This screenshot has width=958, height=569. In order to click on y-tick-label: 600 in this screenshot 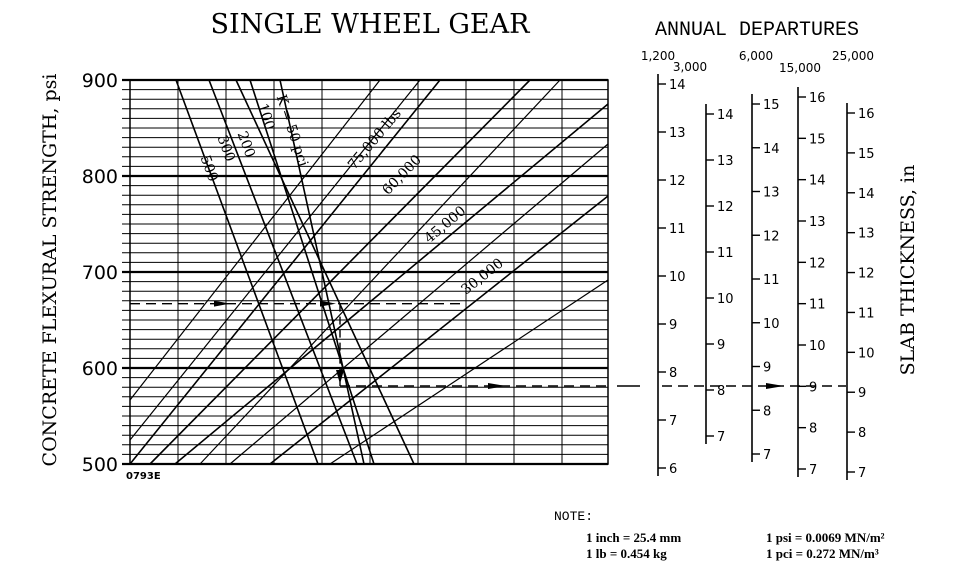, I will do `click(100, 369)`.